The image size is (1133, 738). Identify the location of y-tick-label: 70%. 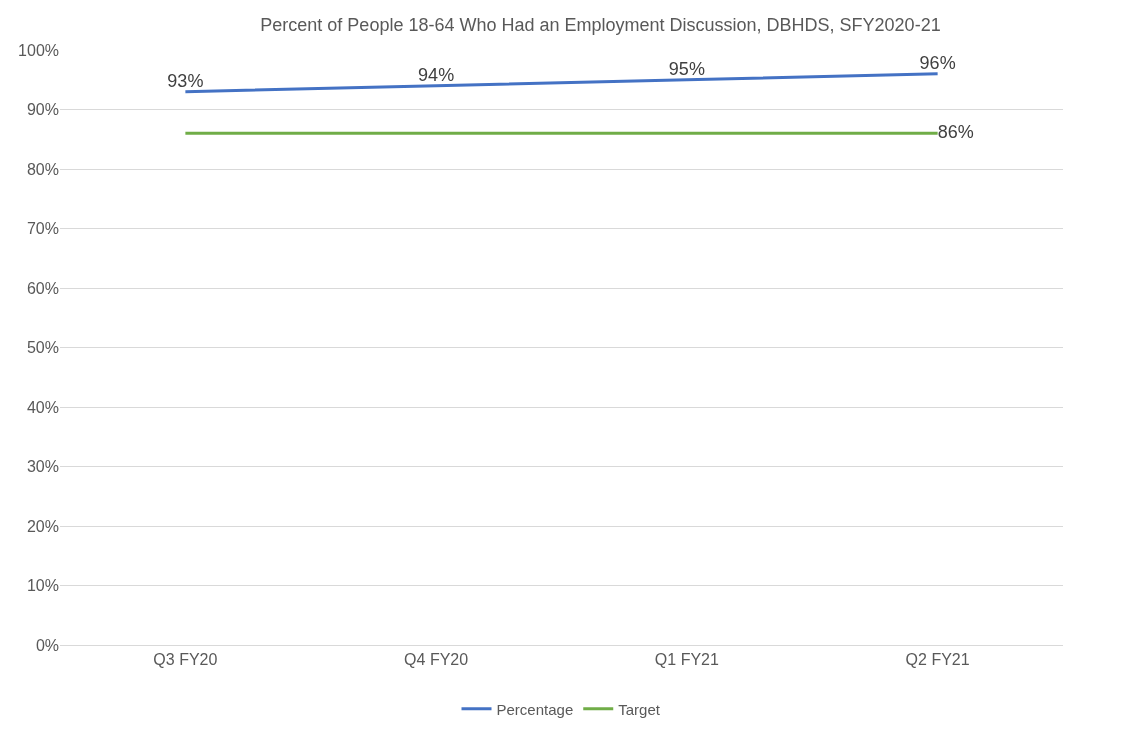
(42, 229).